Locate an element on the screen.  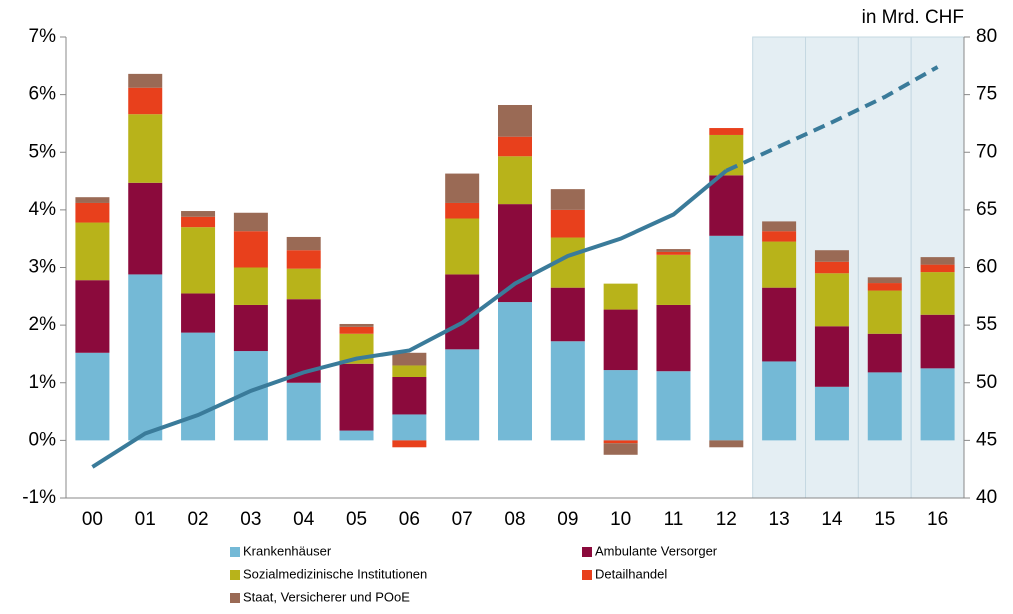
y-tick-label: 2% is located at coordinates (43, 324).